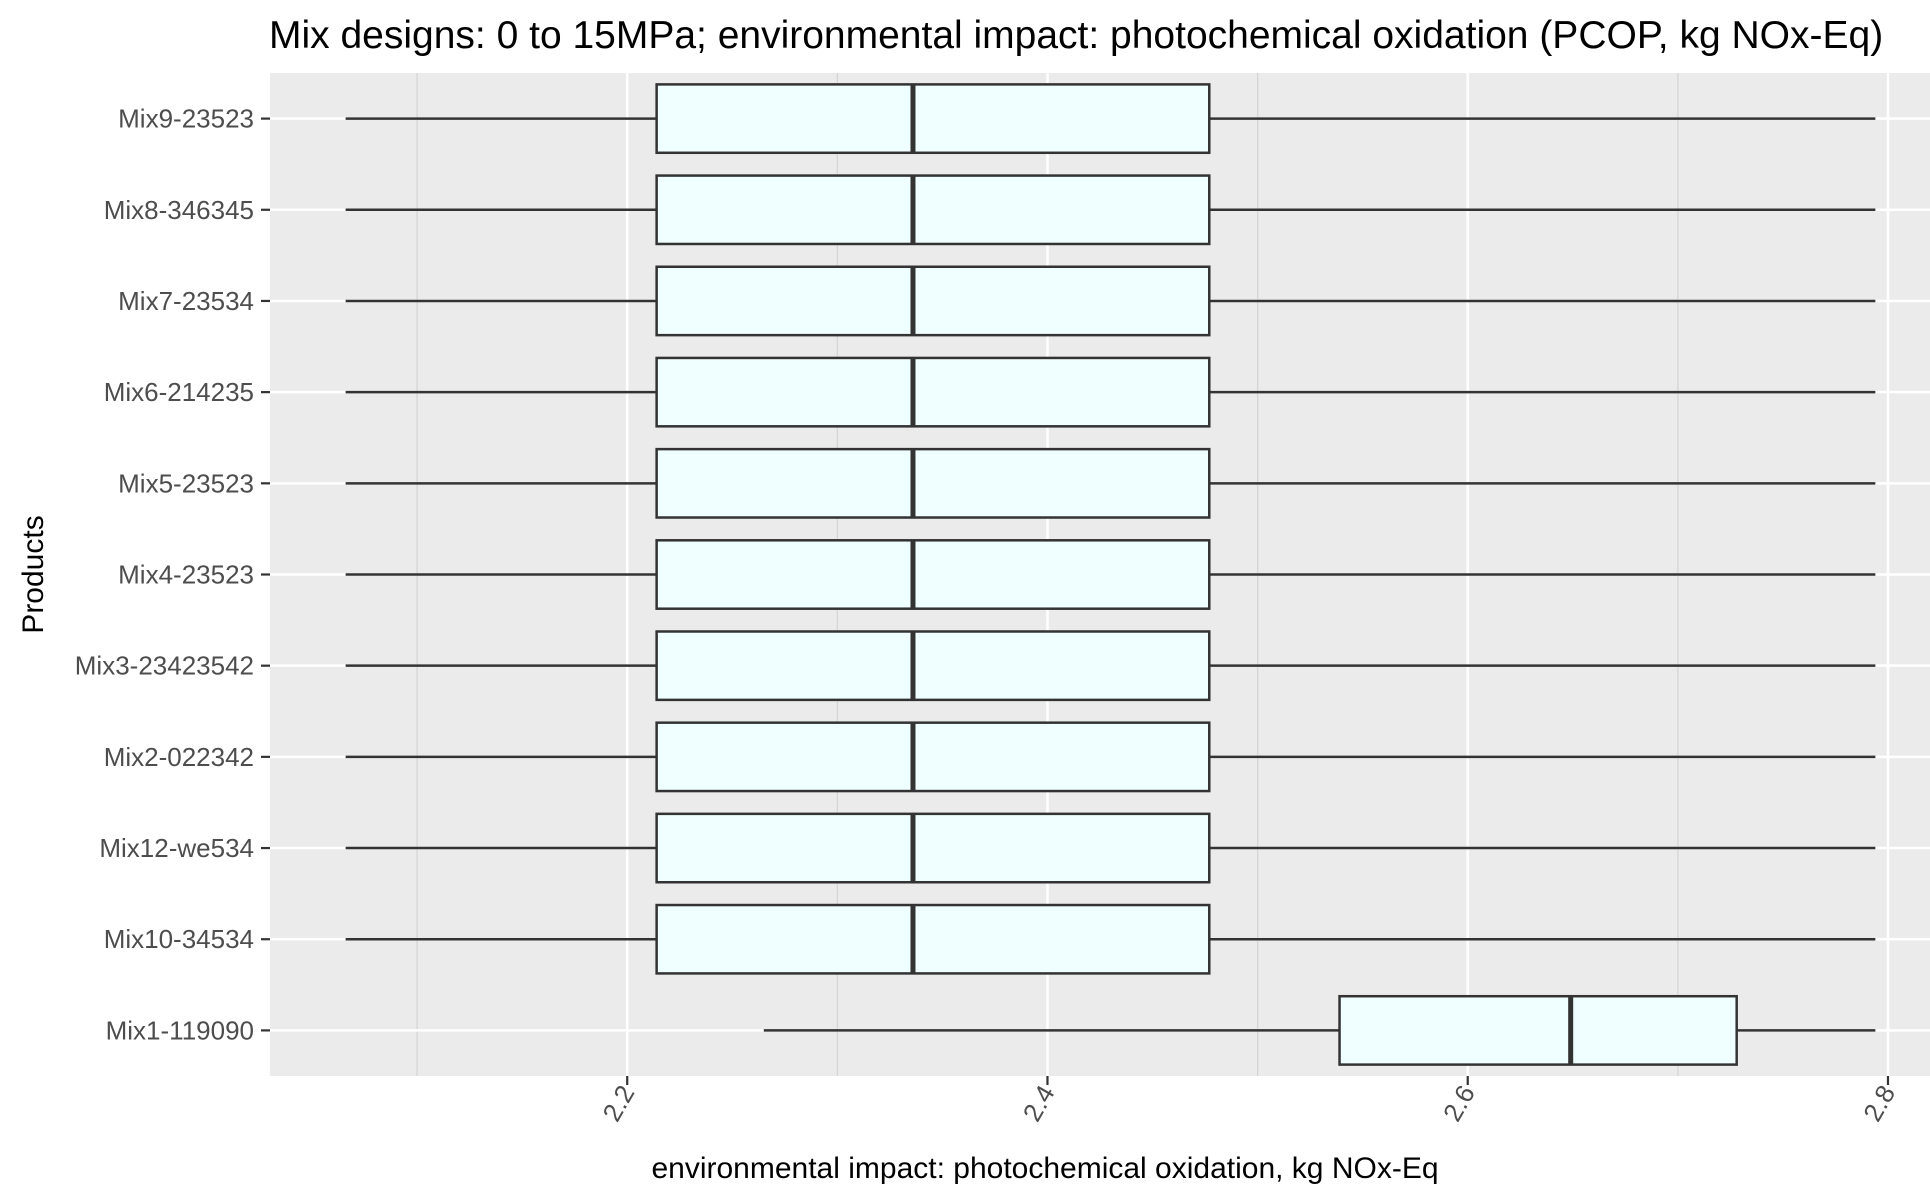 The width and height of the screenshot is (1930, 1203). Describe the element at coordinates (179, 757) in the screenshot. I see `y-tick-label: Mix2-022342` at that location.